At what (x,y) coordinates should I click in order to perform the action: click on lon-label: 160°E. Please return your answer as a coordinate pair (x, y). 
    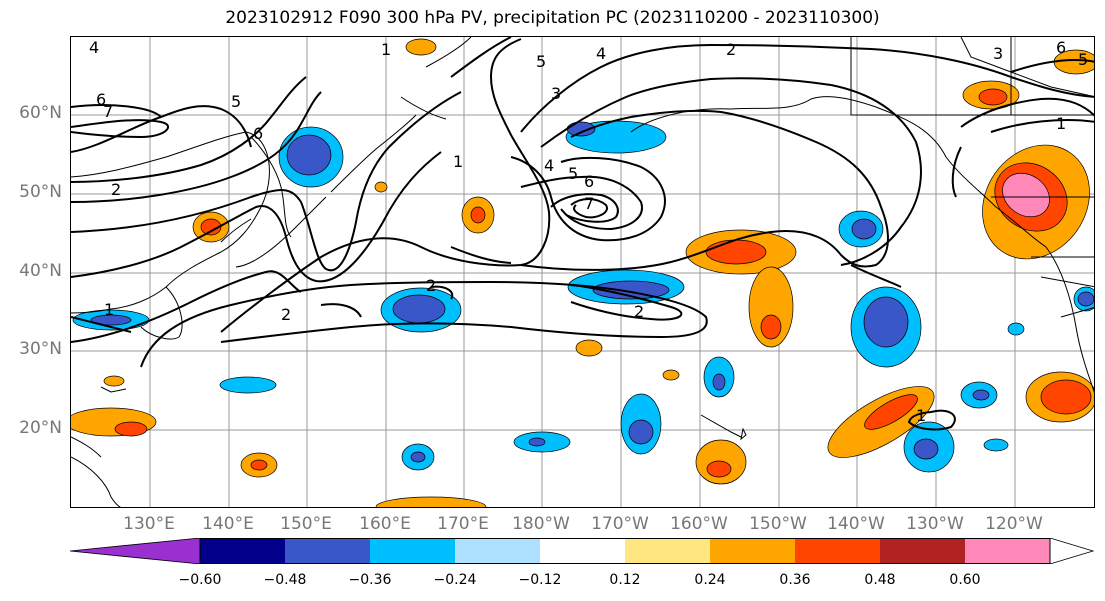
    Looking at the image, I should click on (385, 524).